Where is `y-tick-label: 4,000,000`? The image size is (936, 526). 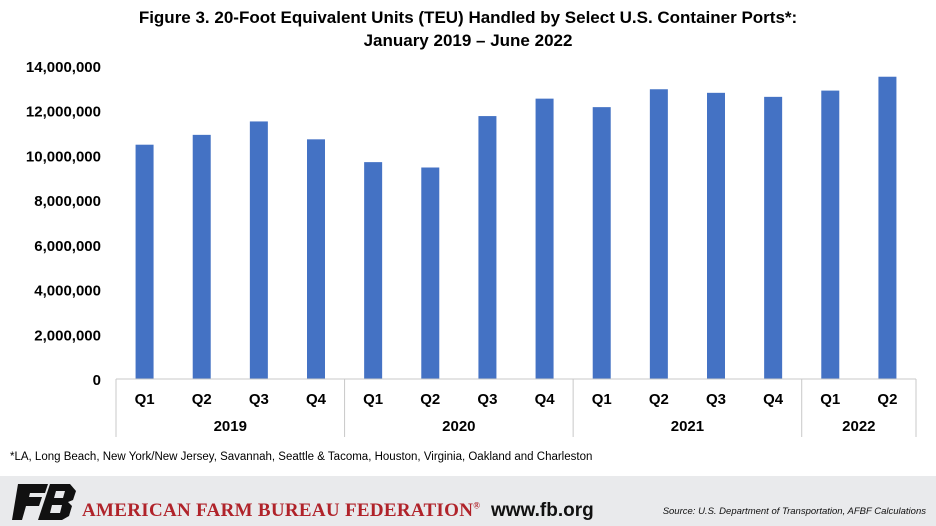 y-tick-label: 4,000,000 is located at coordinates (67, 291).